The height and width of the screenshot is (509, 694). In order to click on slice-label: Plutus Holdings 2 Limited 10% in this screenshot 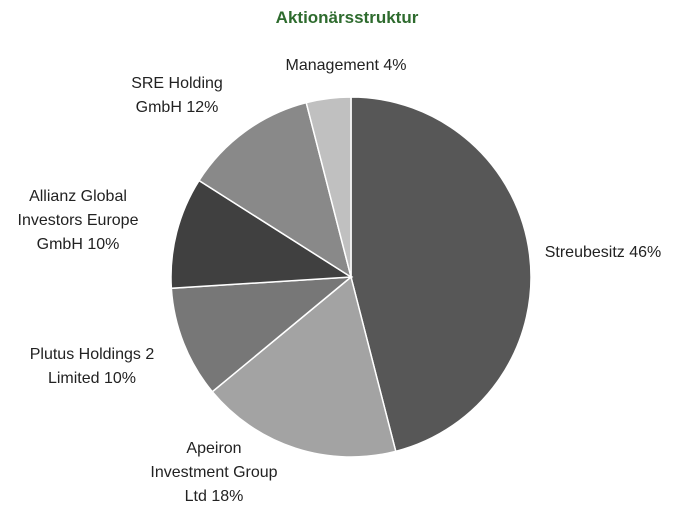, I will do `click(92, 367)`.